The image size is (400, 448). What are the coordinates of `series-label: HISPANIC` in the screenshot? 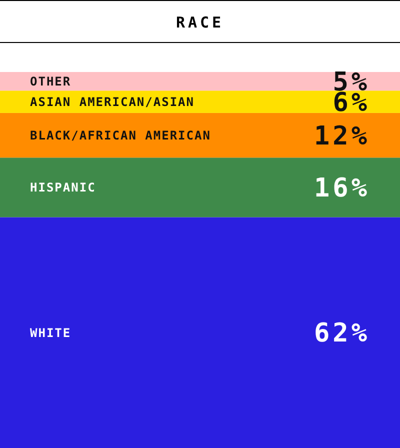 It's located at (63, 187).